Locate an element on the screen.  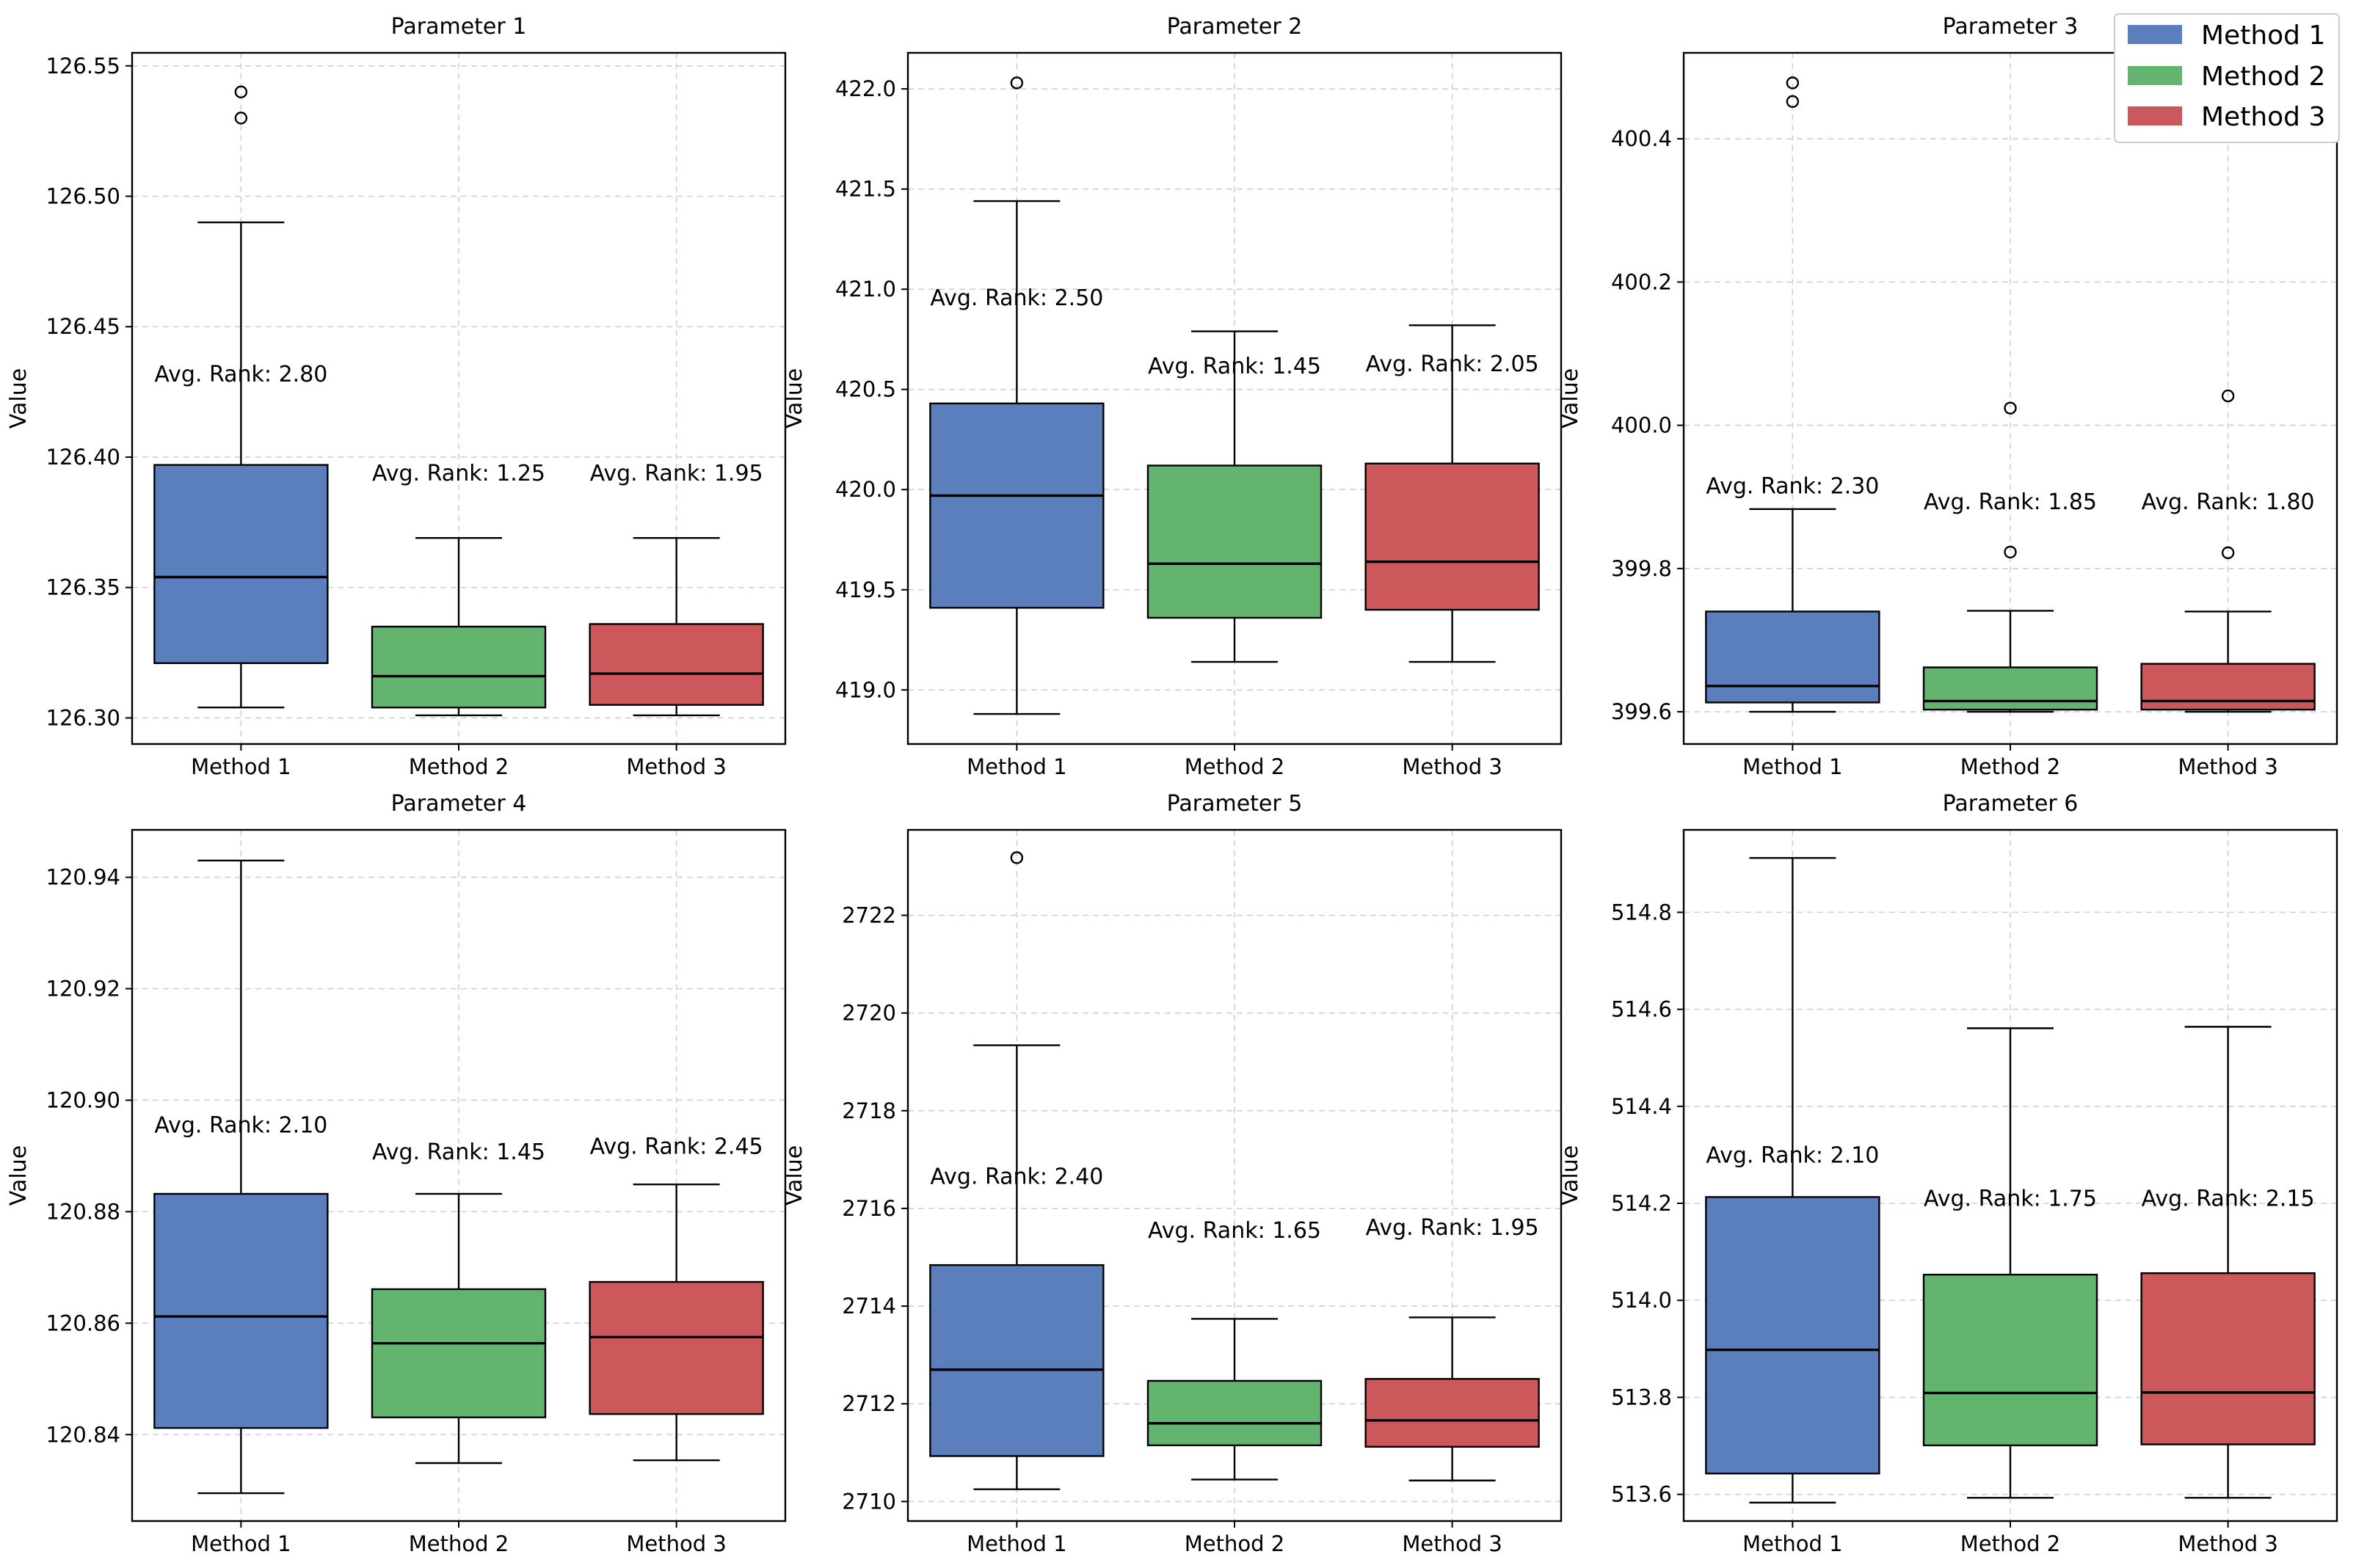
y-tick-label: 2714 is located at coordinates (869, 1306).